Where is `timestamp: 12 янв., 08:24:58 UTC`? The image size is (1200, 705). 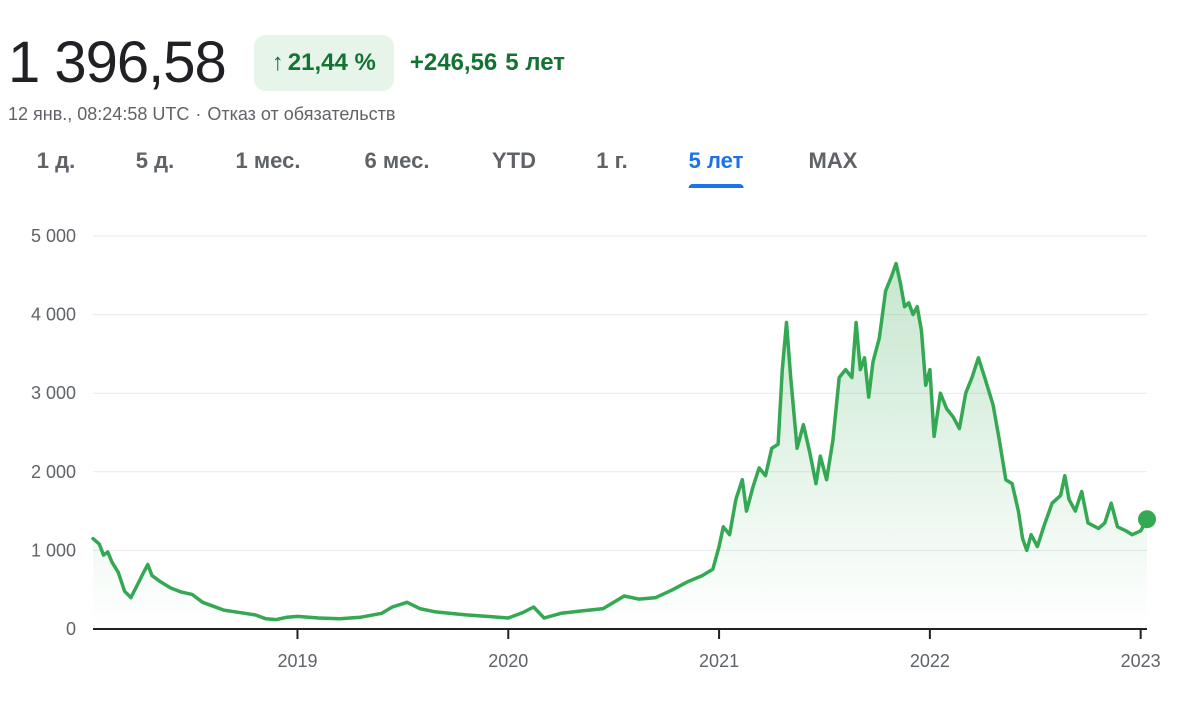
timestamp: 12 янв., 08:24:58 UTC is located at coordinates (99, 114).